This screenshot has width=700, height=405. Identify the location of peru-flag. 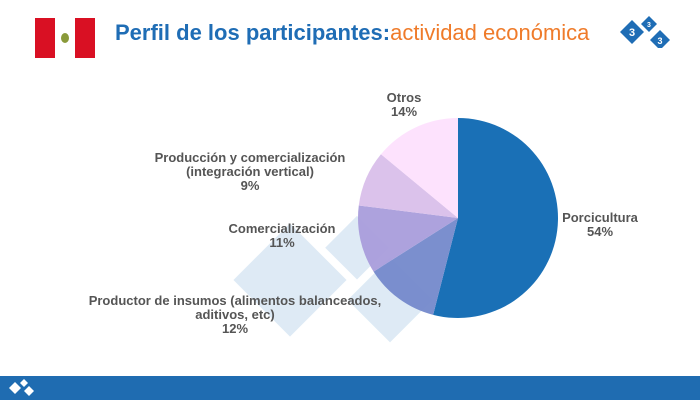
(65, 38).